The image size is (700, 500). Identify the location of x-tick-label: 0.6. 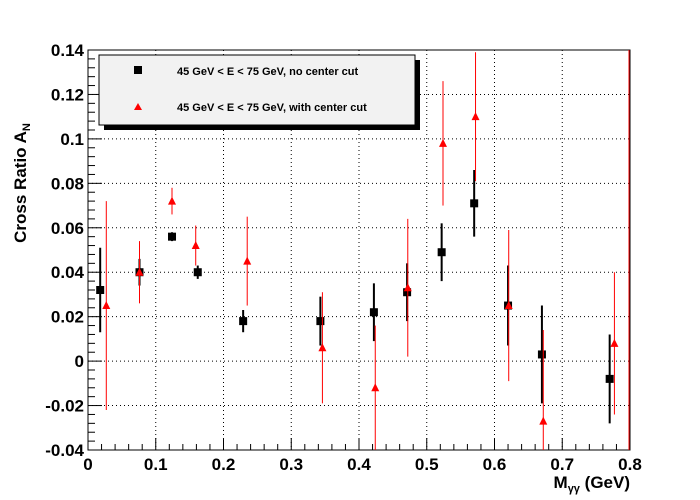
(495, 464).